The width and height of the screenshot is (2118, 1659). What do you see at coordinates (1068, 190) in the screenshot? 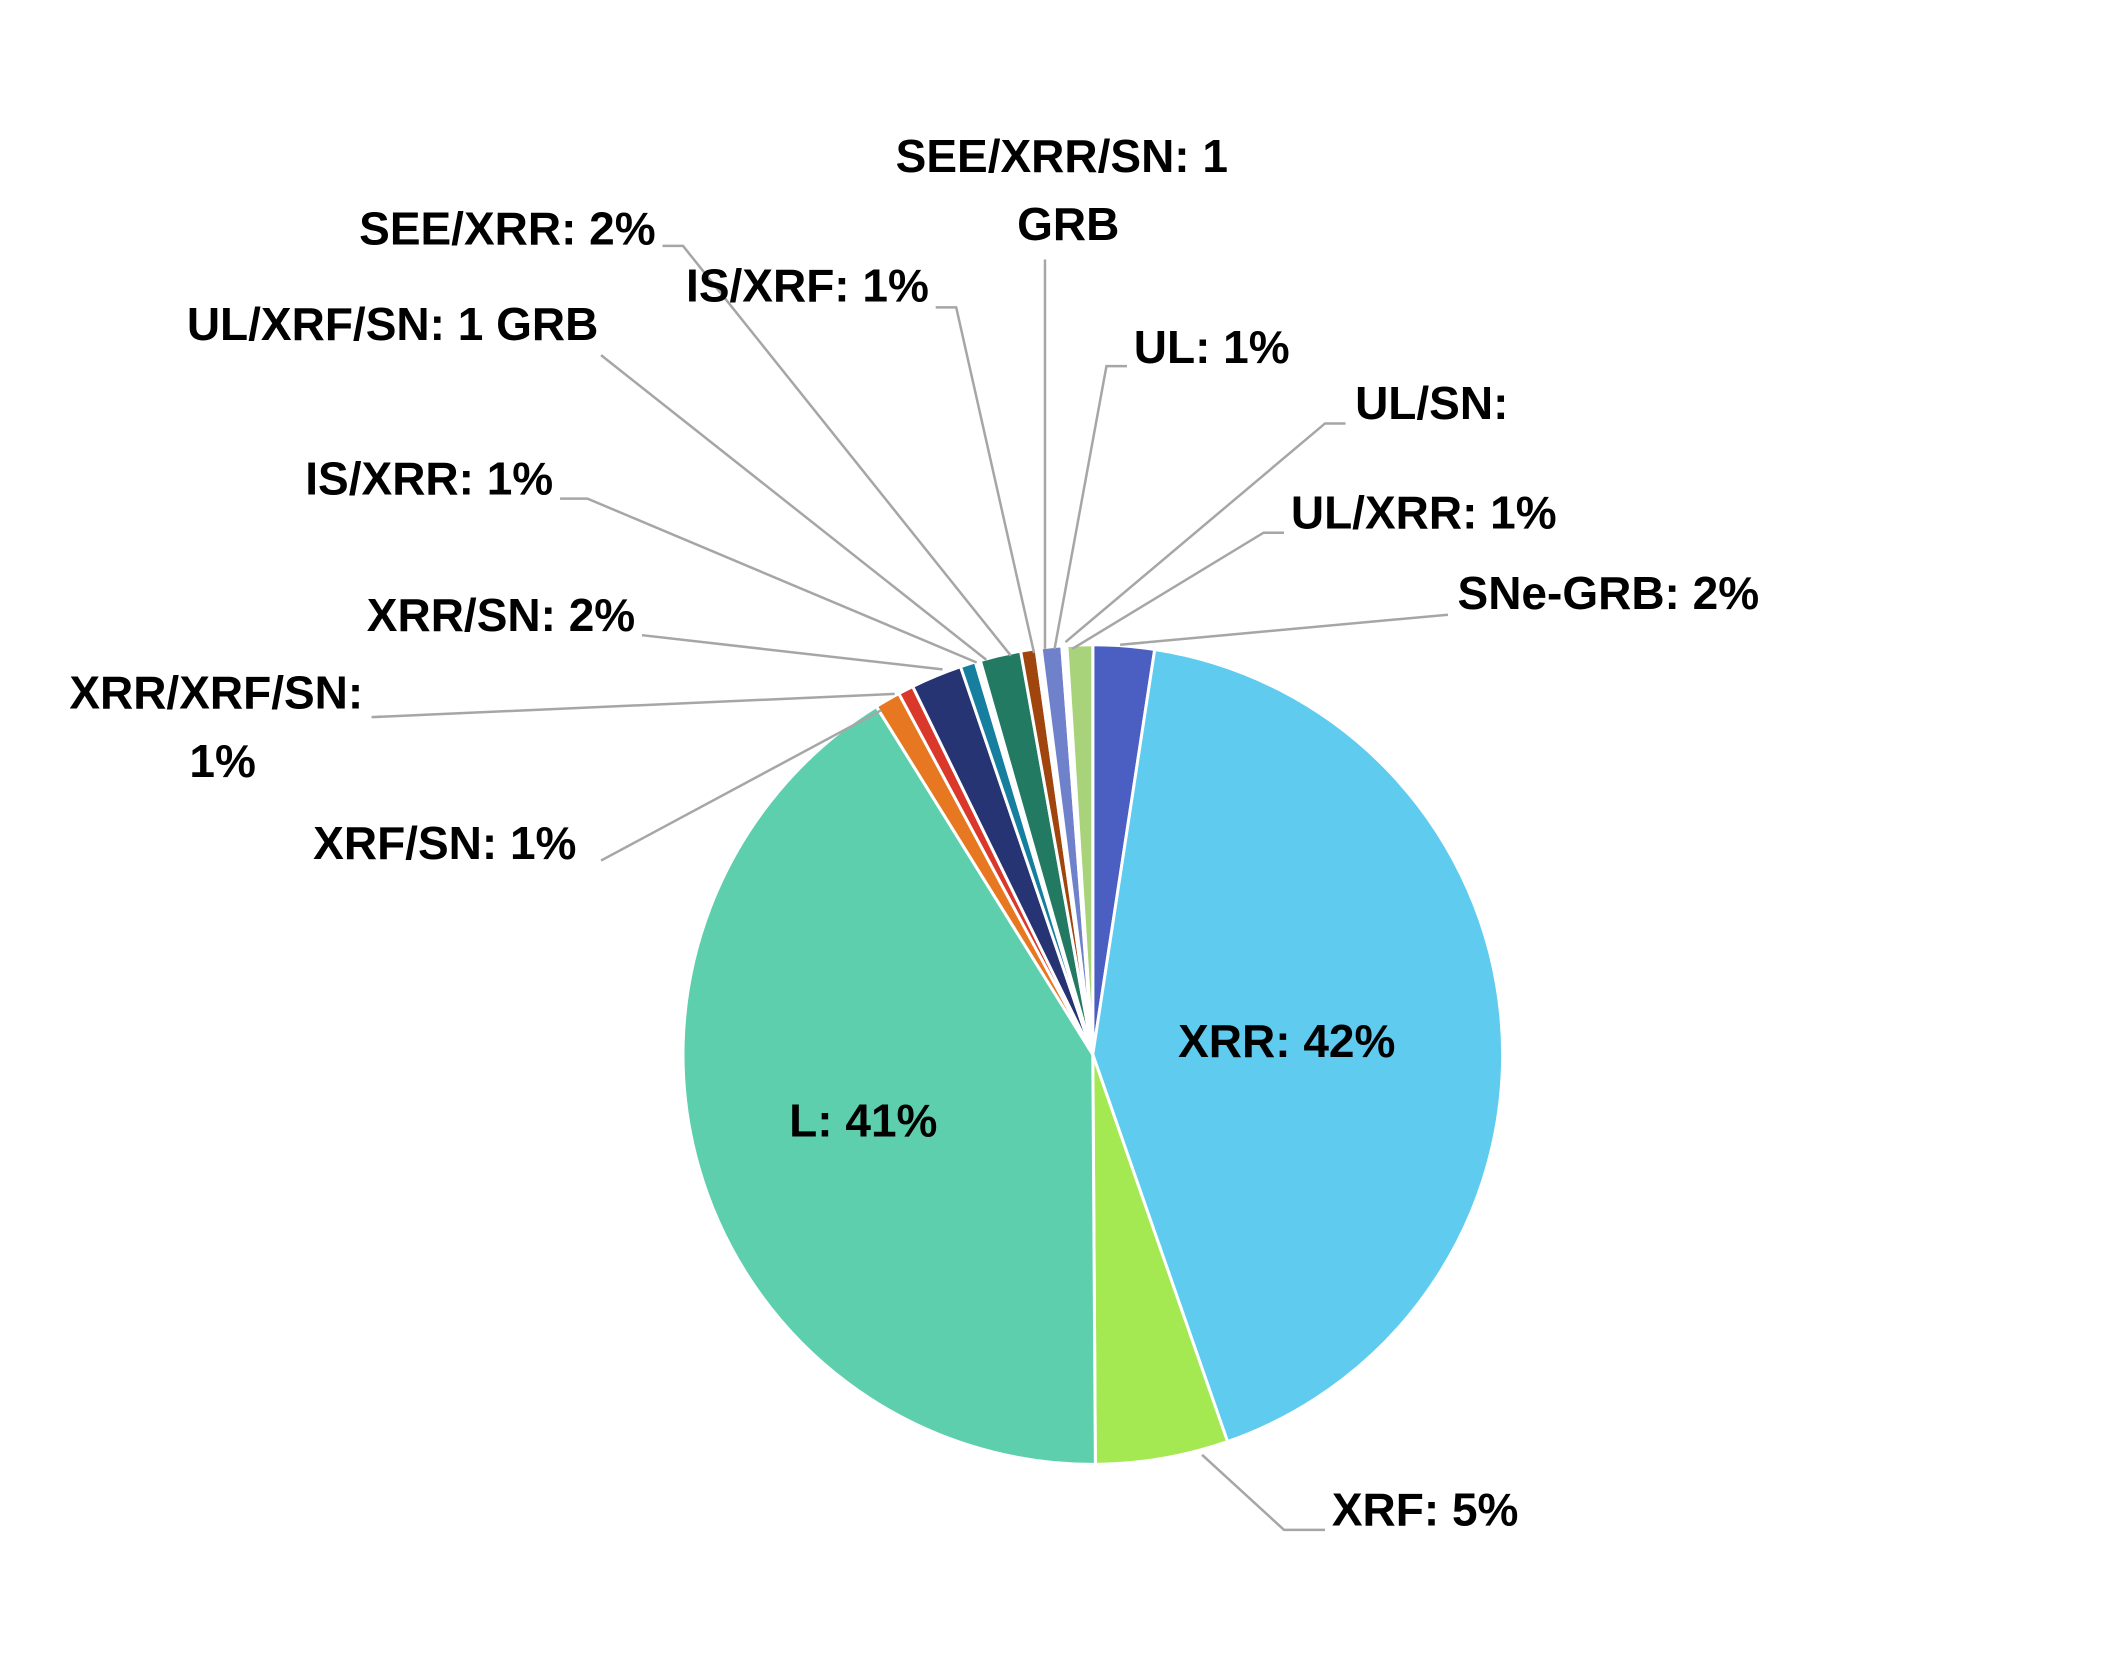
I see `data-label: SEE/XRR/SN: 1 GRB` at bounding box center [1068, 190].